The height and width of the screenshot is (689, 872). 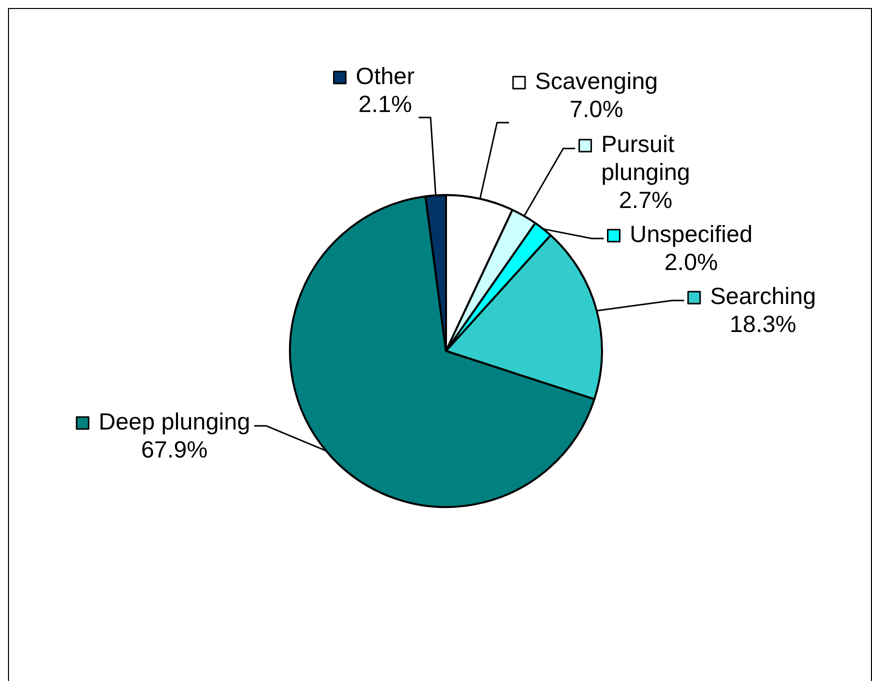 What do you see at coordinates (763, 296) in the screenshot?
I see `legend-label: Searching` at bounding box center [763, 296].